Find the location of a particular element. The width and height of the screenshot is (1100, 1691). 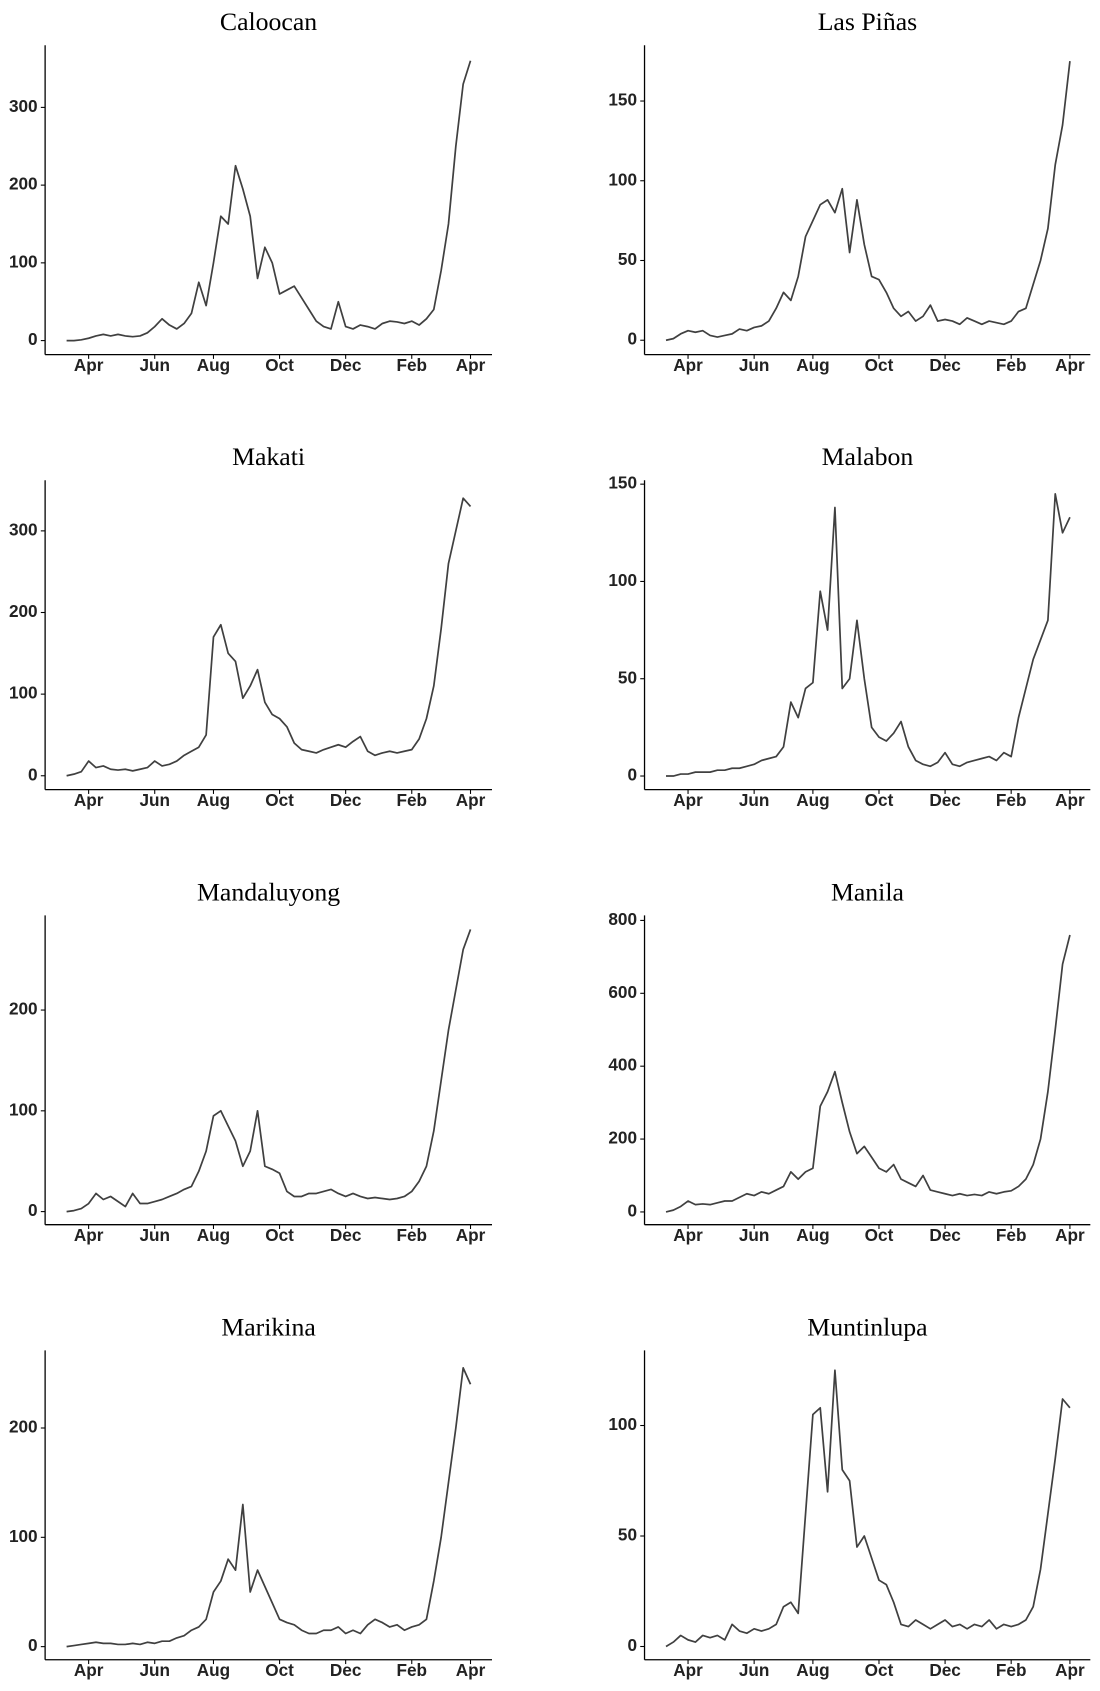

panel-title: Malabon is located at coordinates (868, 456).